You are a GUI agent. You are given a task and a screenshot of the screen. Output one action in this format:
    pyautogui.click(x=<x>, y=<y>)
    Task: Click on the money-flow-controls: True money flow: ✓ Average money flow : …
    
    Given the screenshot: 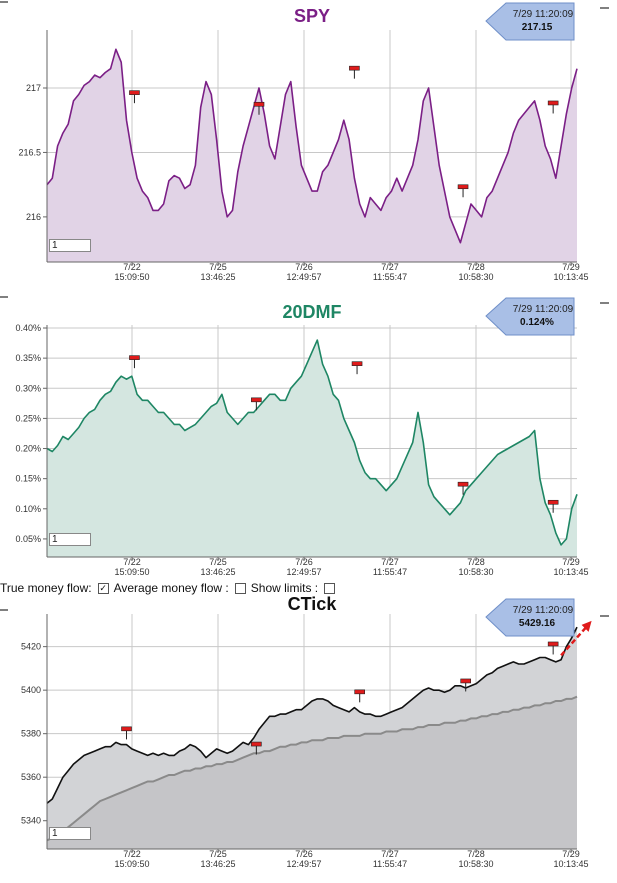 What is the action you would take?
    pyautogui.click(x=169, y=588)
    